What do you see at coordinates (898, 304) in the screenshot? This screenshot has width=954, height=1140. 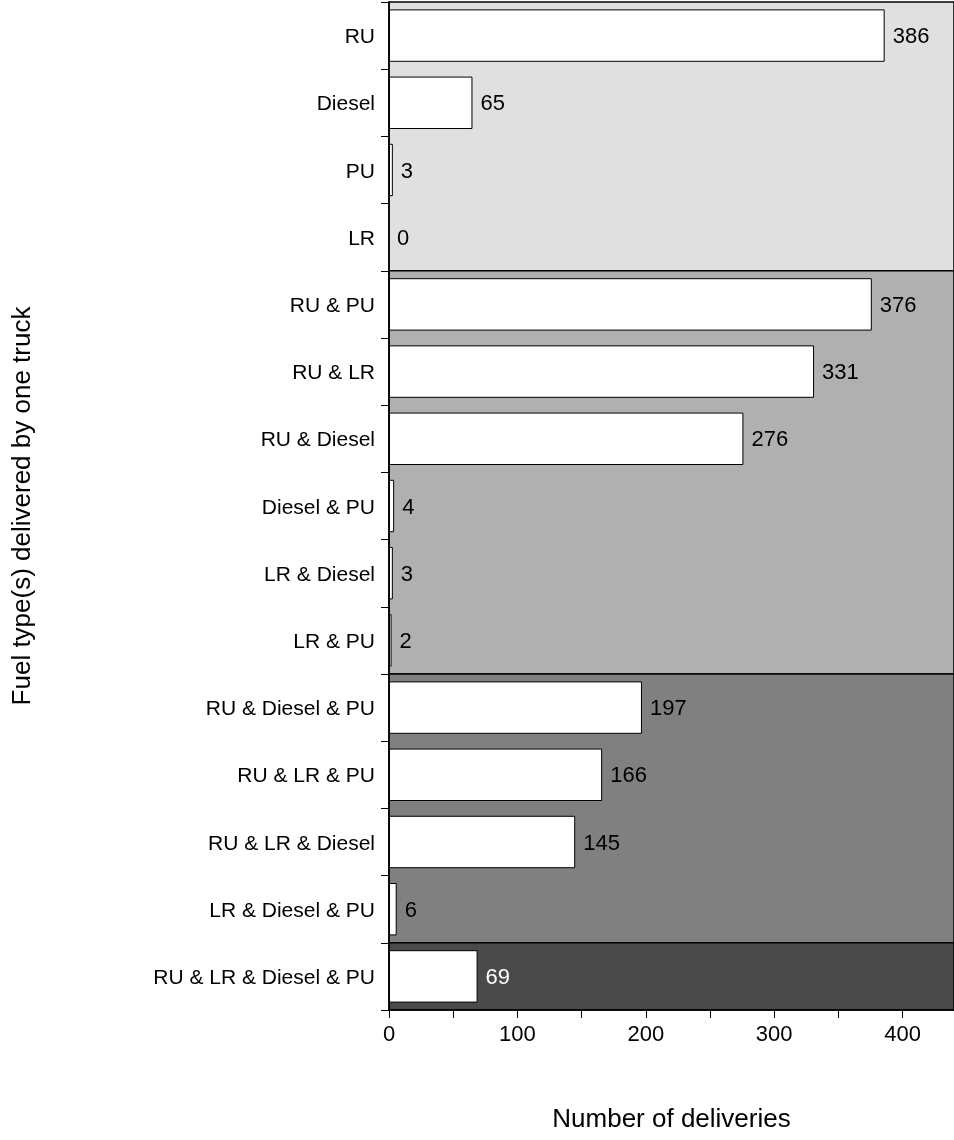 I see `data-label: 376` at bounding box center [898, 304].